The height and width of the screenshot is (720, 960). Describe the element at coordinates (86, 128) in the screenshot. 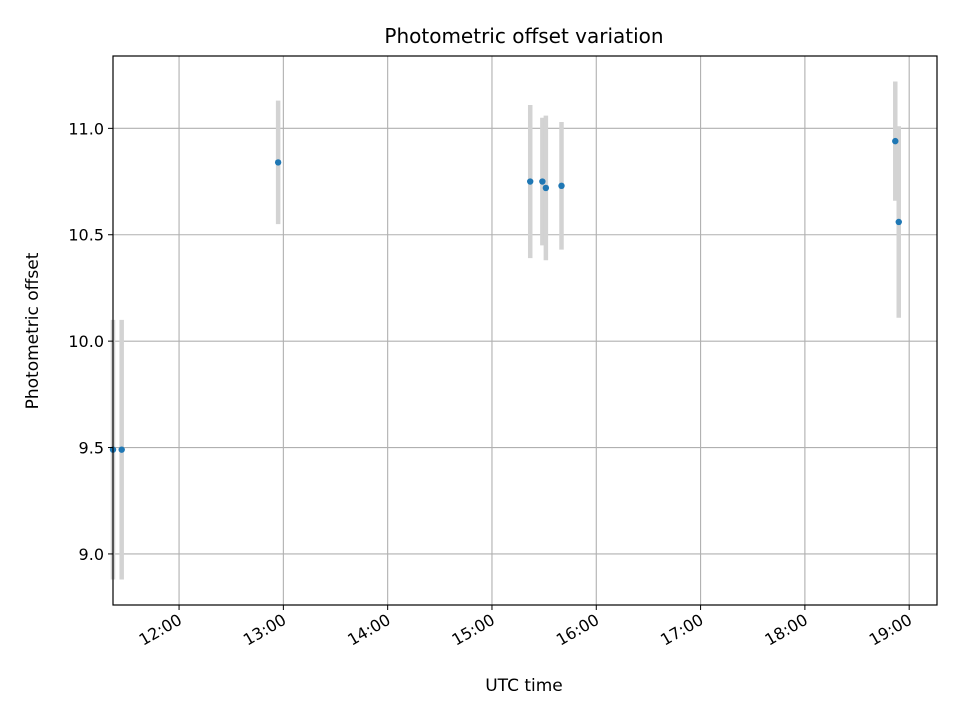

I see `y-tick-label: 11.0` at that location.